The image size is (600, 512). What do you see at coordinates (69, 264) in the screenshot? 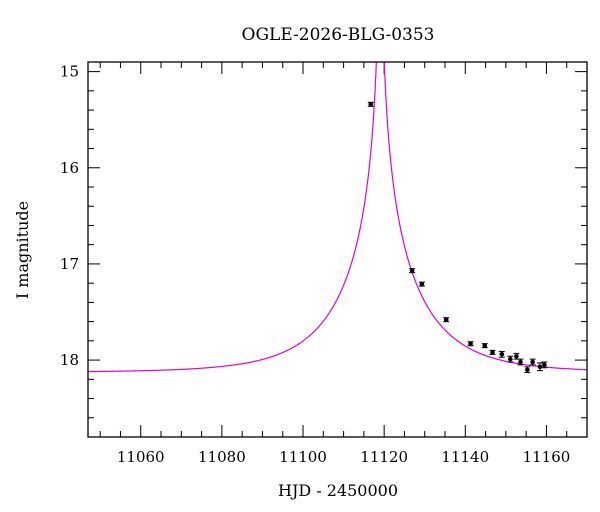
I see `y-tick-label: 17` at bounding box center [69, 264].